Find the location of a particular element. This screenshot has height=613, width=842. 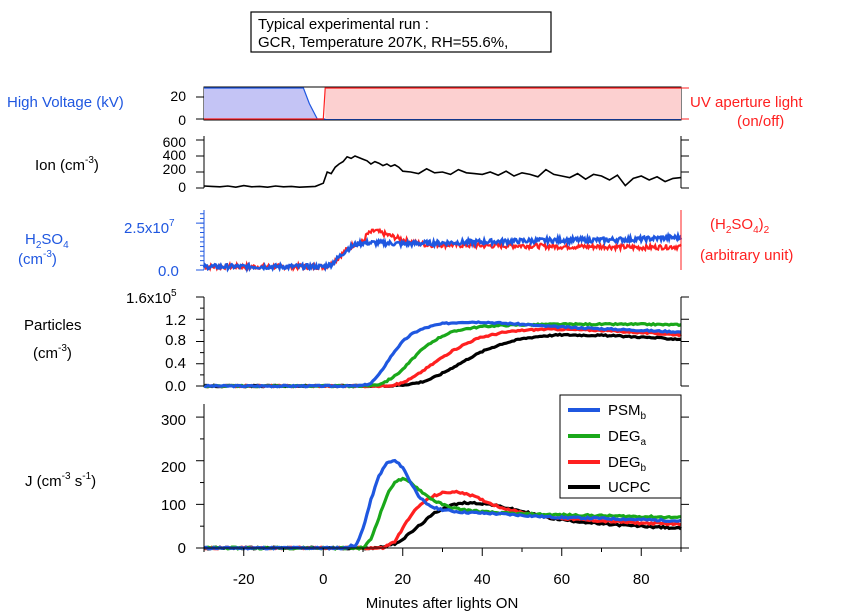

particles-psmb-line is located at coordinates (442, 354).